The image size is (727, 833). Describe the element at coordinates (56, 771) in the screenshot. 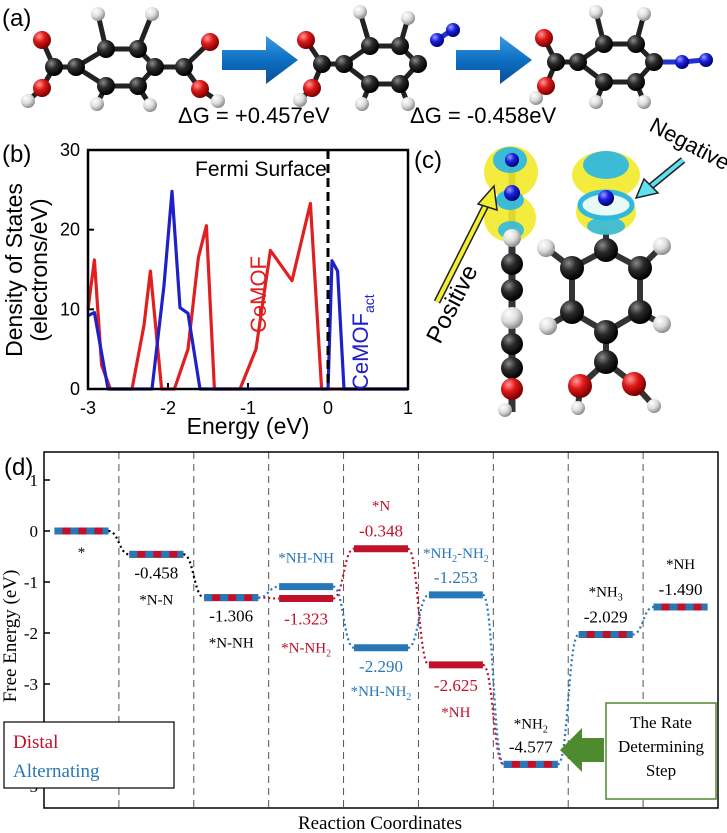

I see `legend-alternating: Alternating` at that location.